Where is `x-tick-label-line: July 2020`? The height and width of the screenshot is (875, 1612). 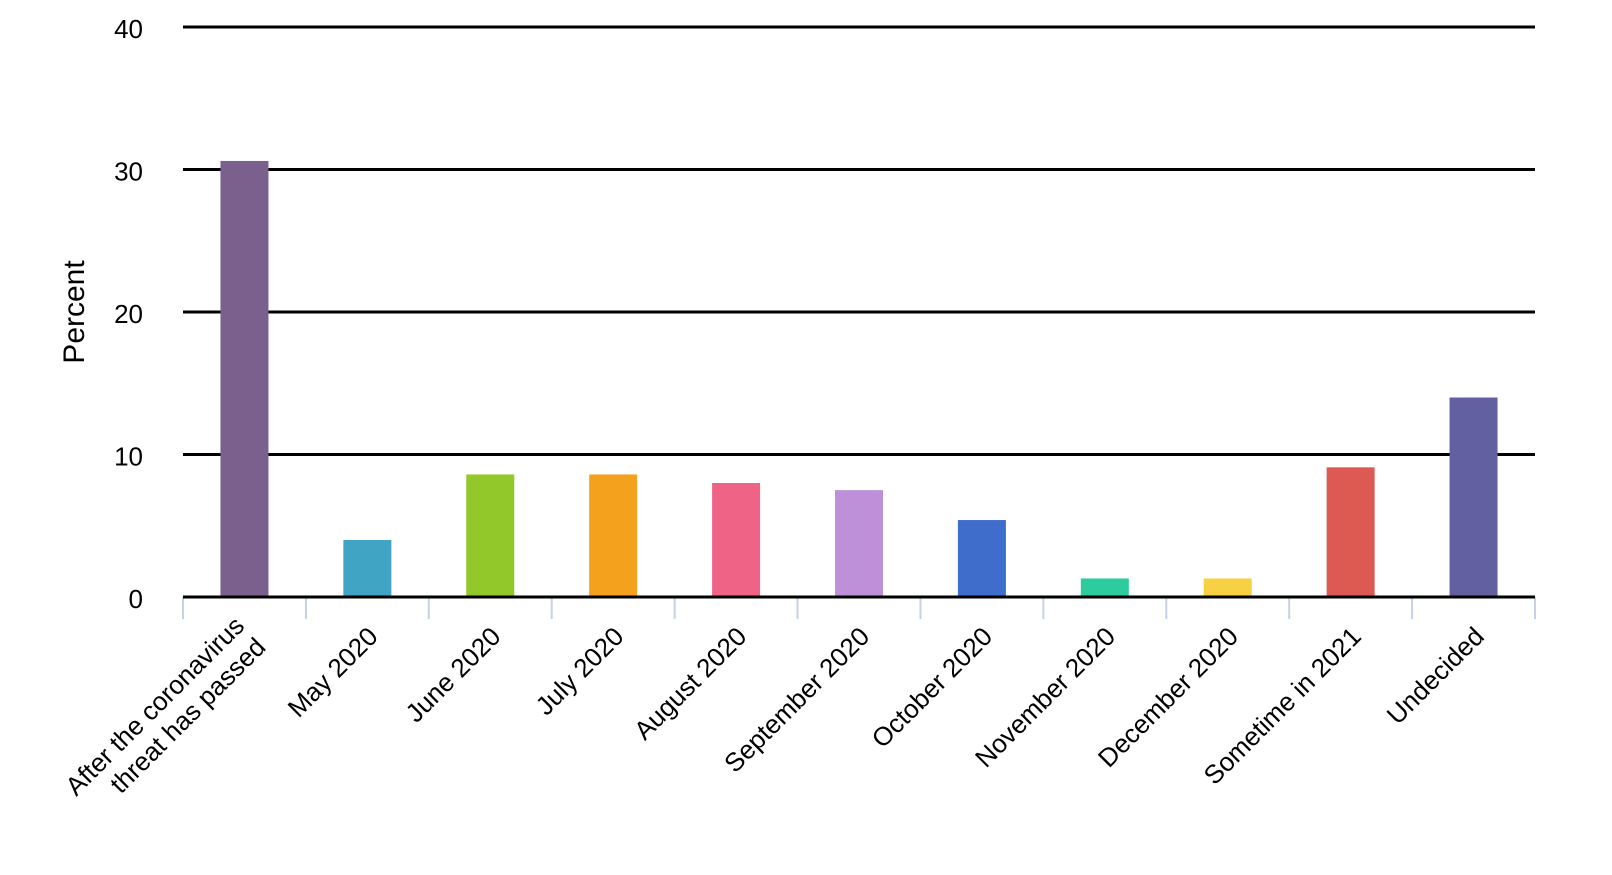 x-tick-label-line: July 2020 is located at coordinates (580, 671).